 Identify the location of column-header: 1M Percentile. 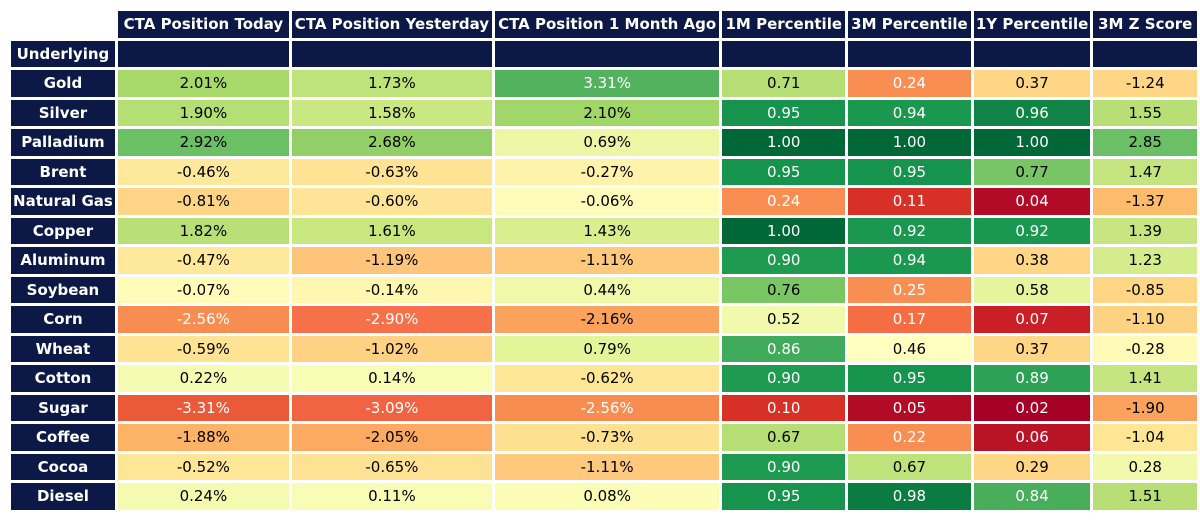
(784, 24).